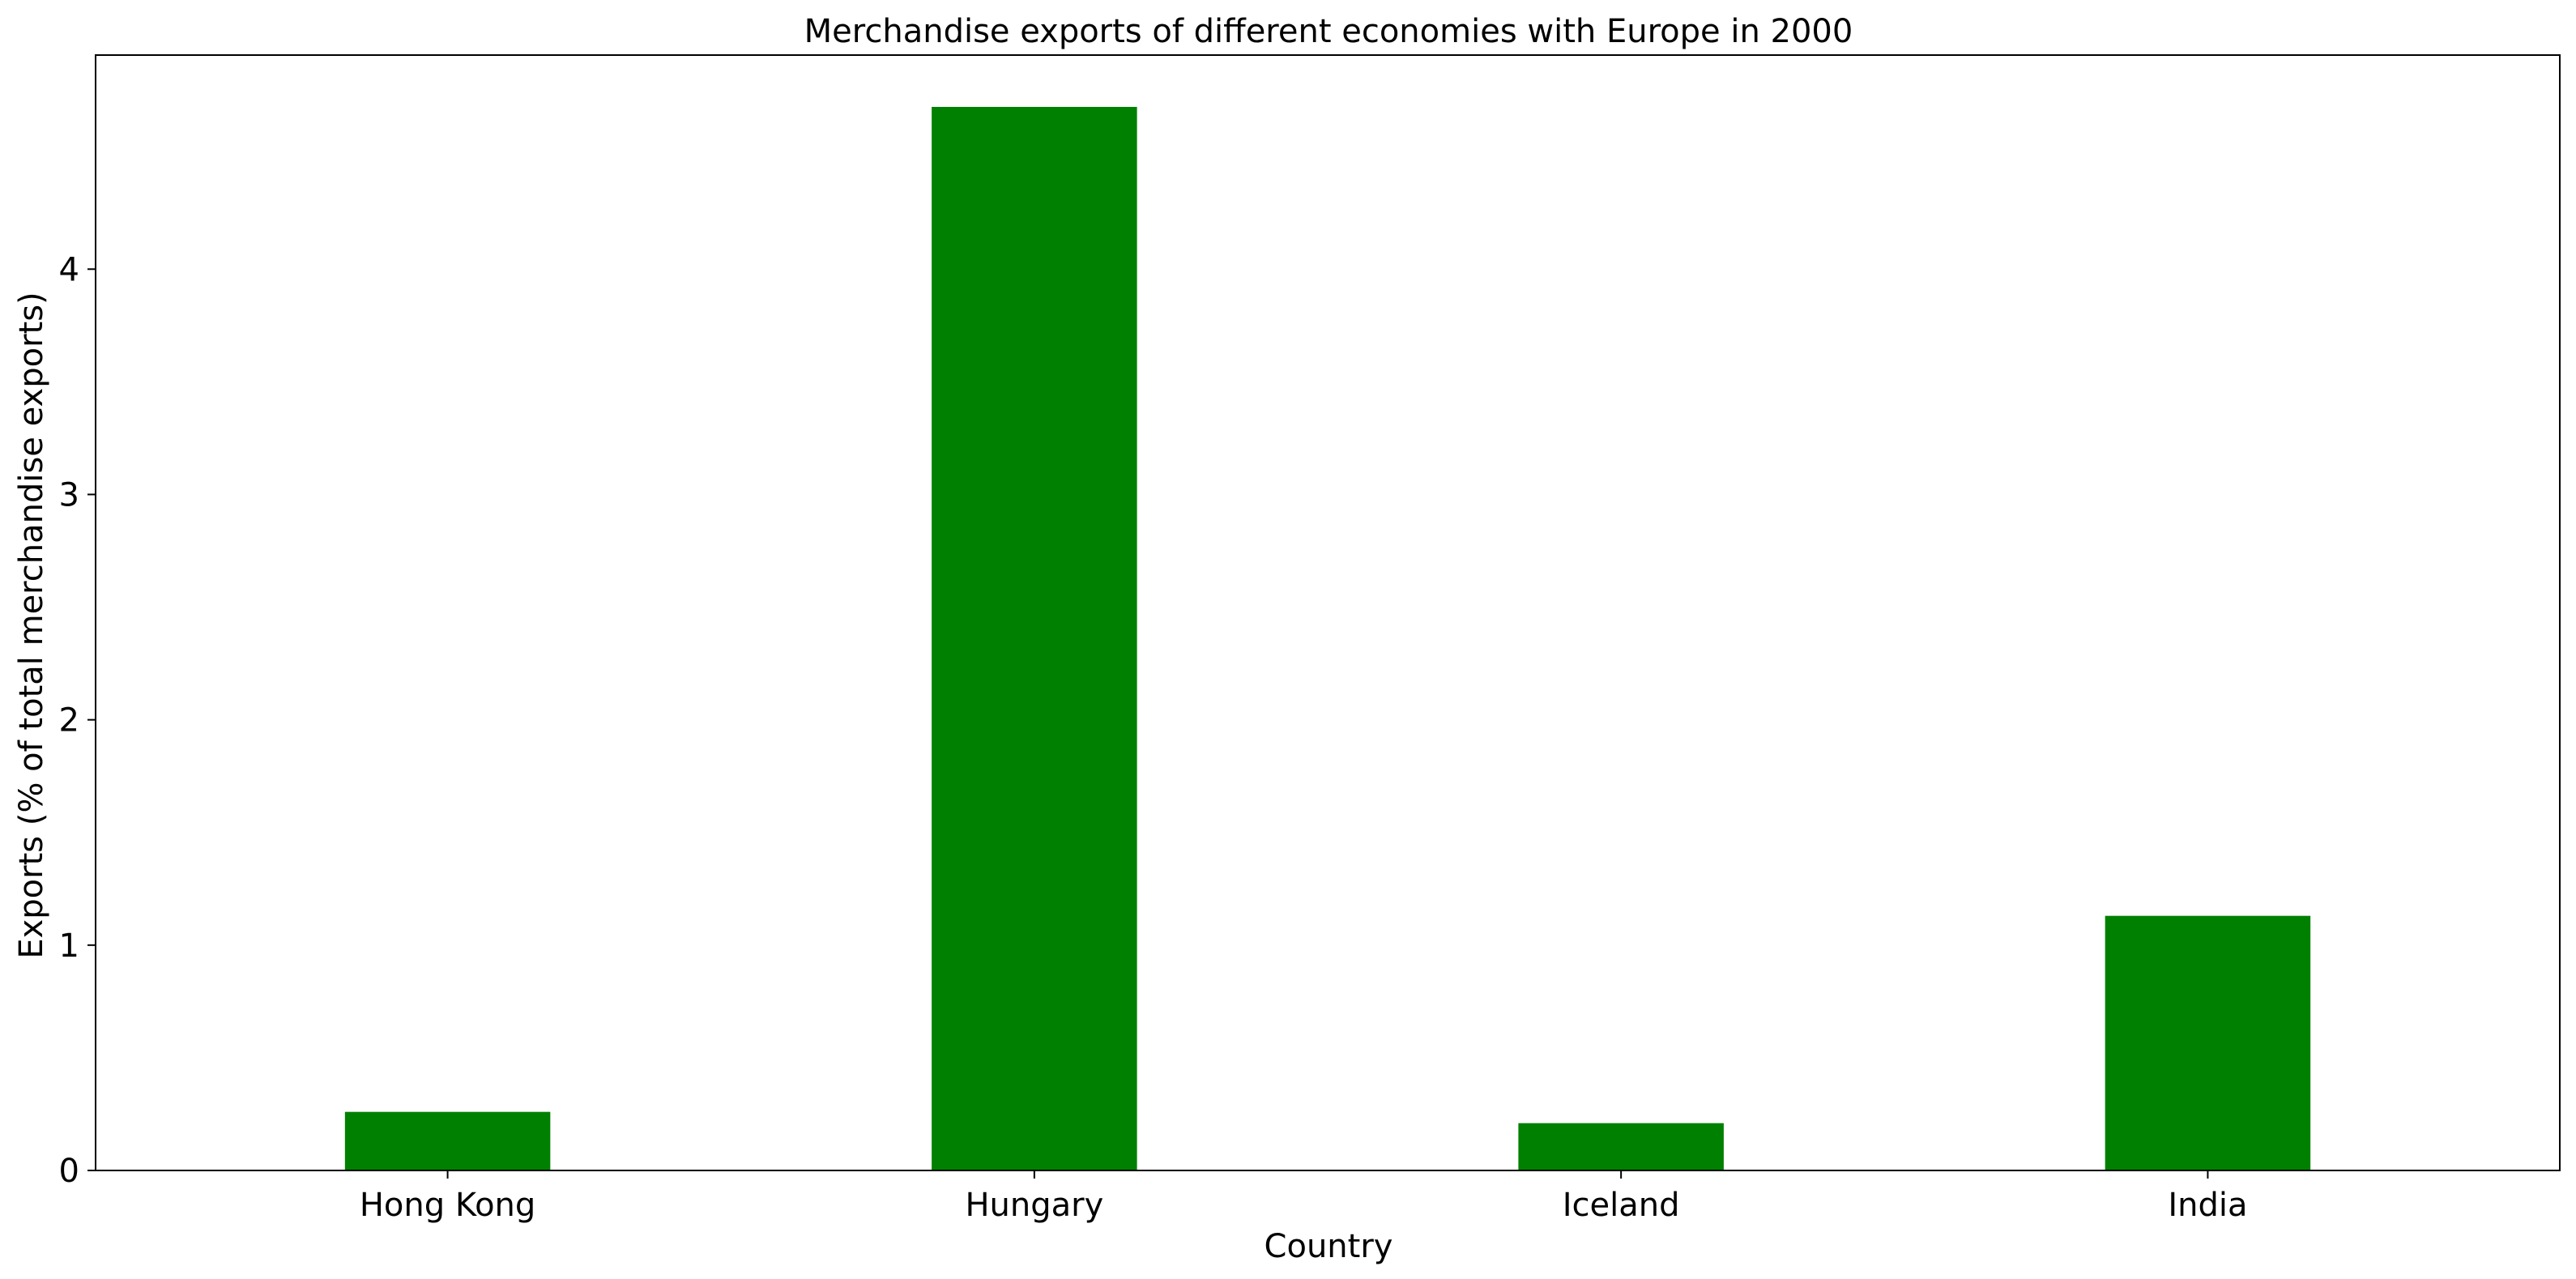  What do you see at coordinates (69, 721) in the screenshot?
I see `y-tick-label: 2` at bounding box center [69, 721].